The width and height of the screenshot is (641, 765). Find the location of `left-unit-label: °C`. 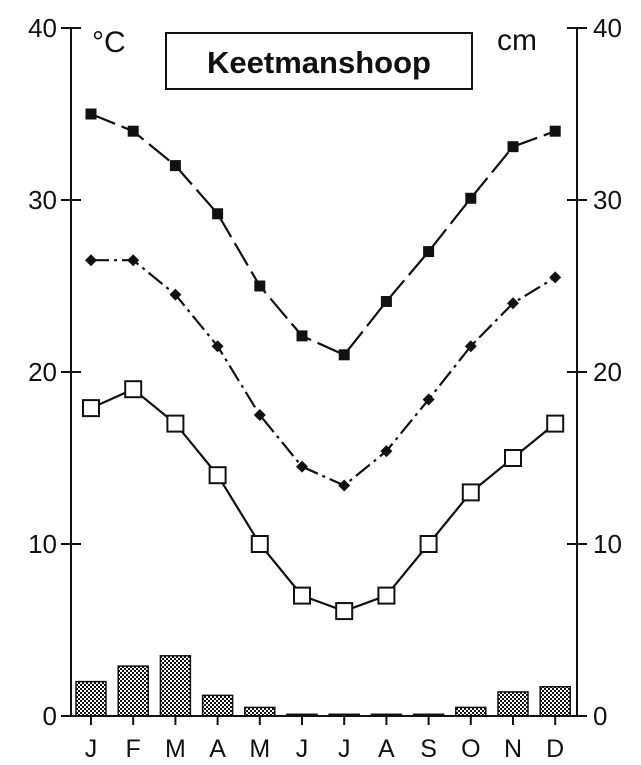

left-unit-label: °C is located at coordinates (109, 42).